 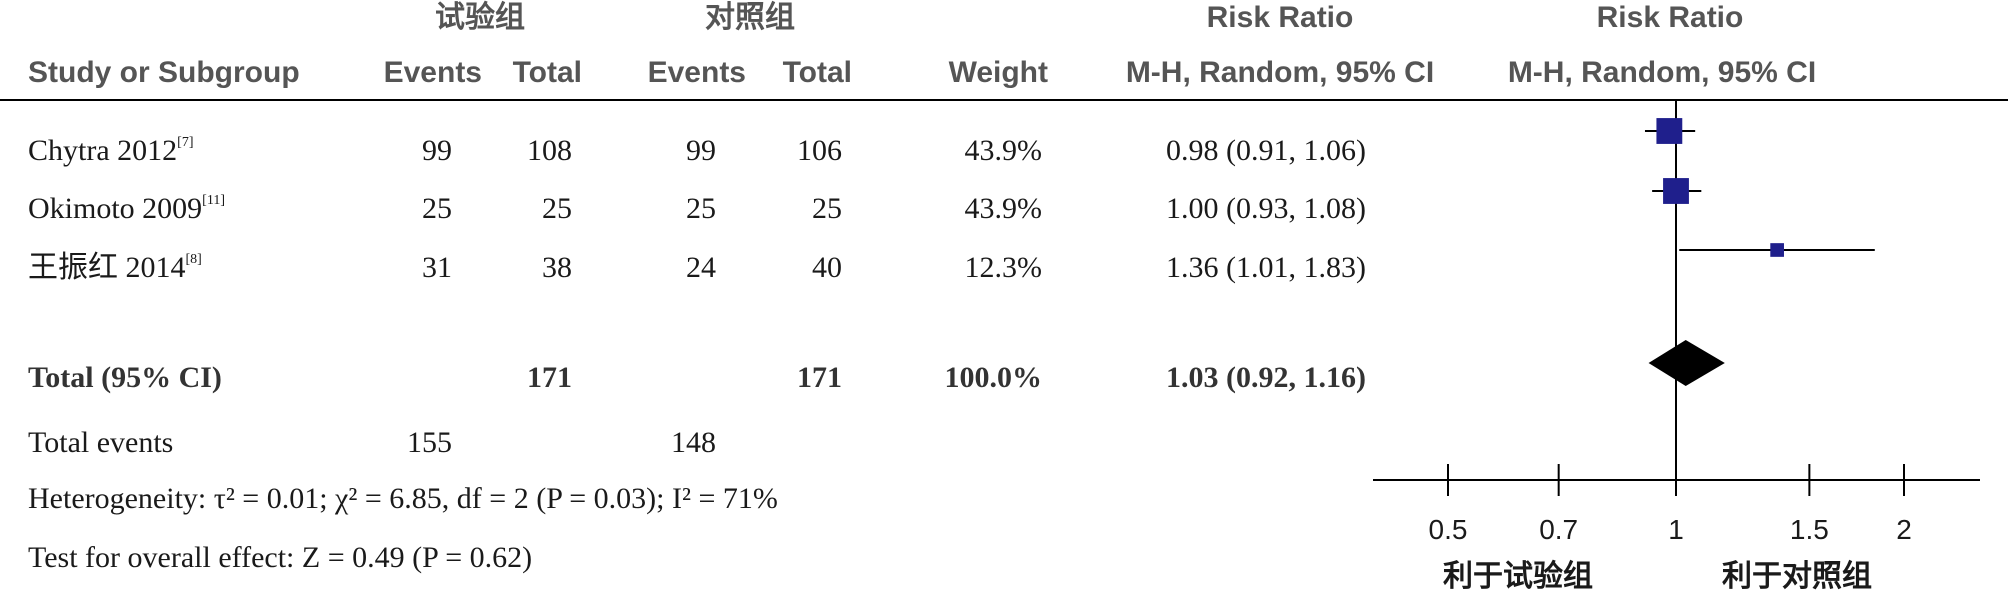 What do you see at coordinates (819, 377) in the screenshot?
I see `total2-sum: 171` at bounding box center [819, 377].